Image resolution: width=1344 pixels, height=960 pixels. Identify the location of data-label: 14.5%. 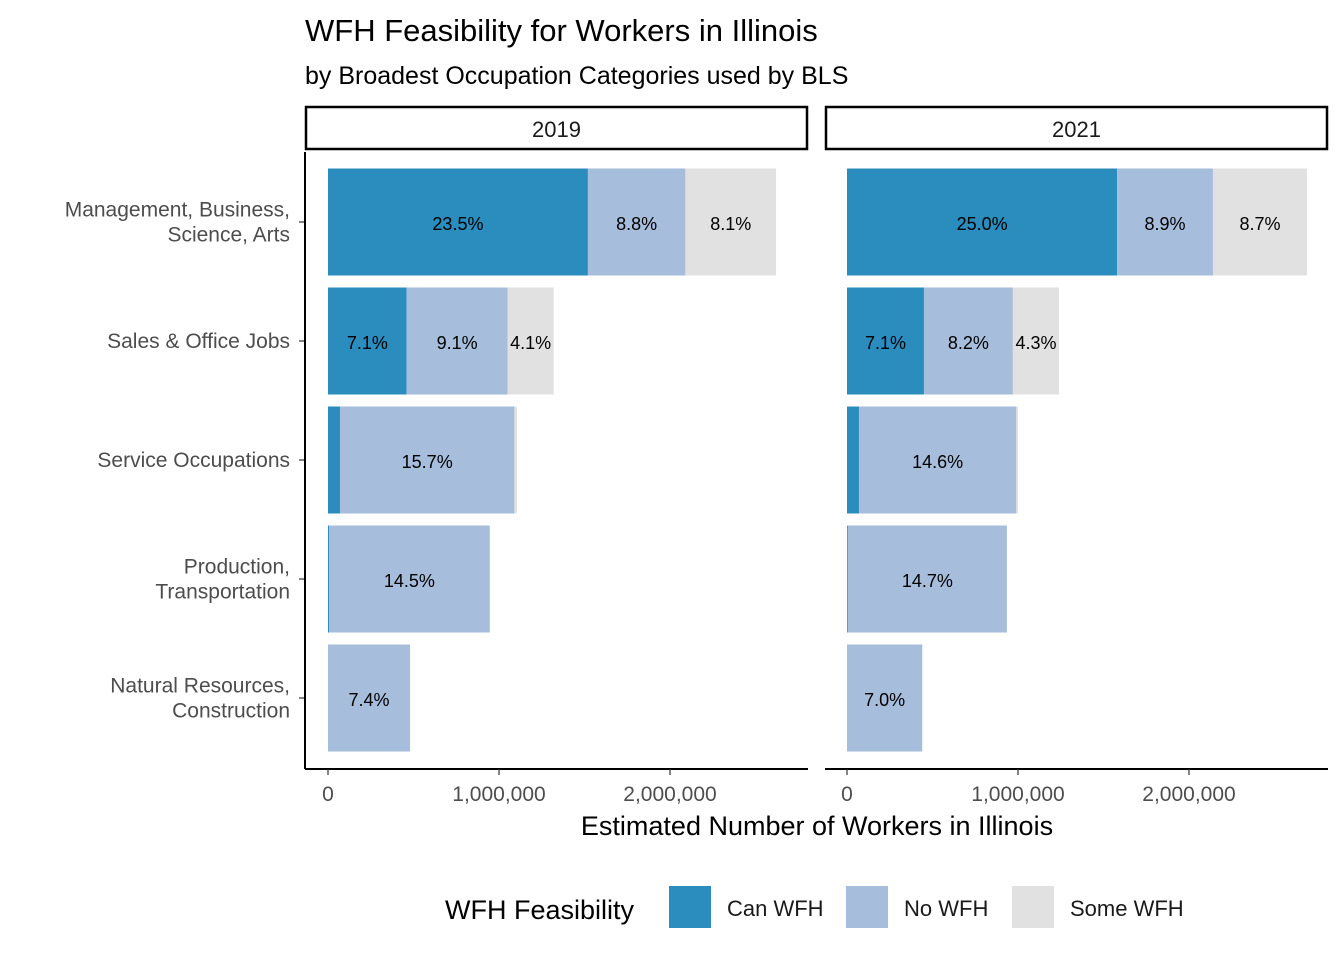
(409, 581).